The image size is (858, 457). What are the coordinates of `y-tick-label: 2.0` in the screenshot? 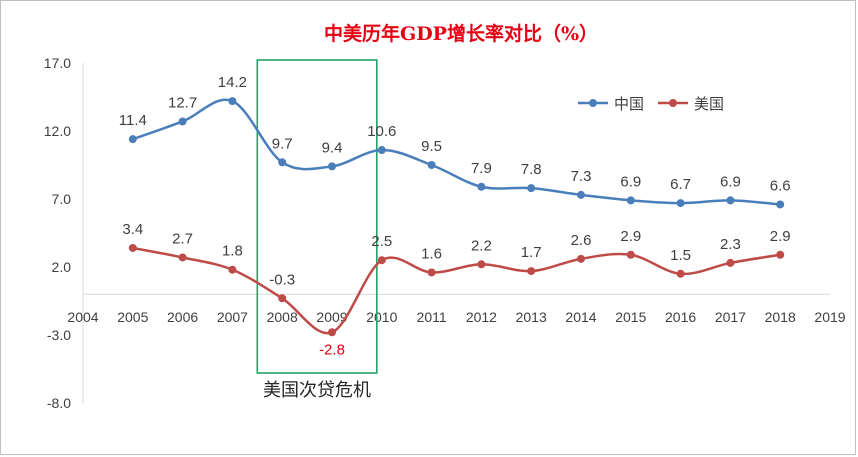 It's located at (62, 267).